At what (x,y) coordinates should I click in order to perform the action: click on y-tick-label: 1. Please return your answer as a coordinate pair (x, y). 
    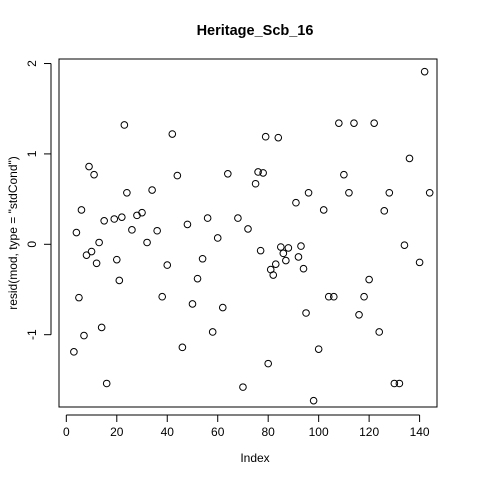
    Looking at the image, I should click on (32, 153).